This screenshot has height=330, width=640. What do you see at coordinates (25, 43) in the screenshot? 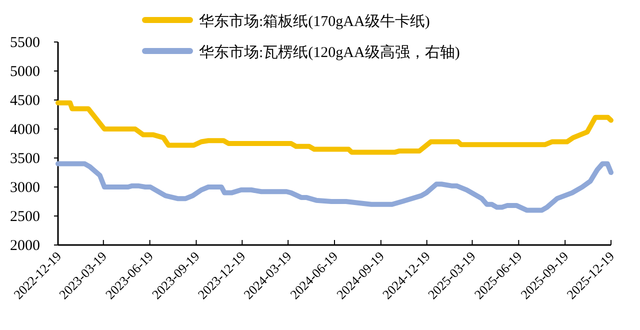
I see `y-tick-label: 5500` at bounding box center [25, 43].